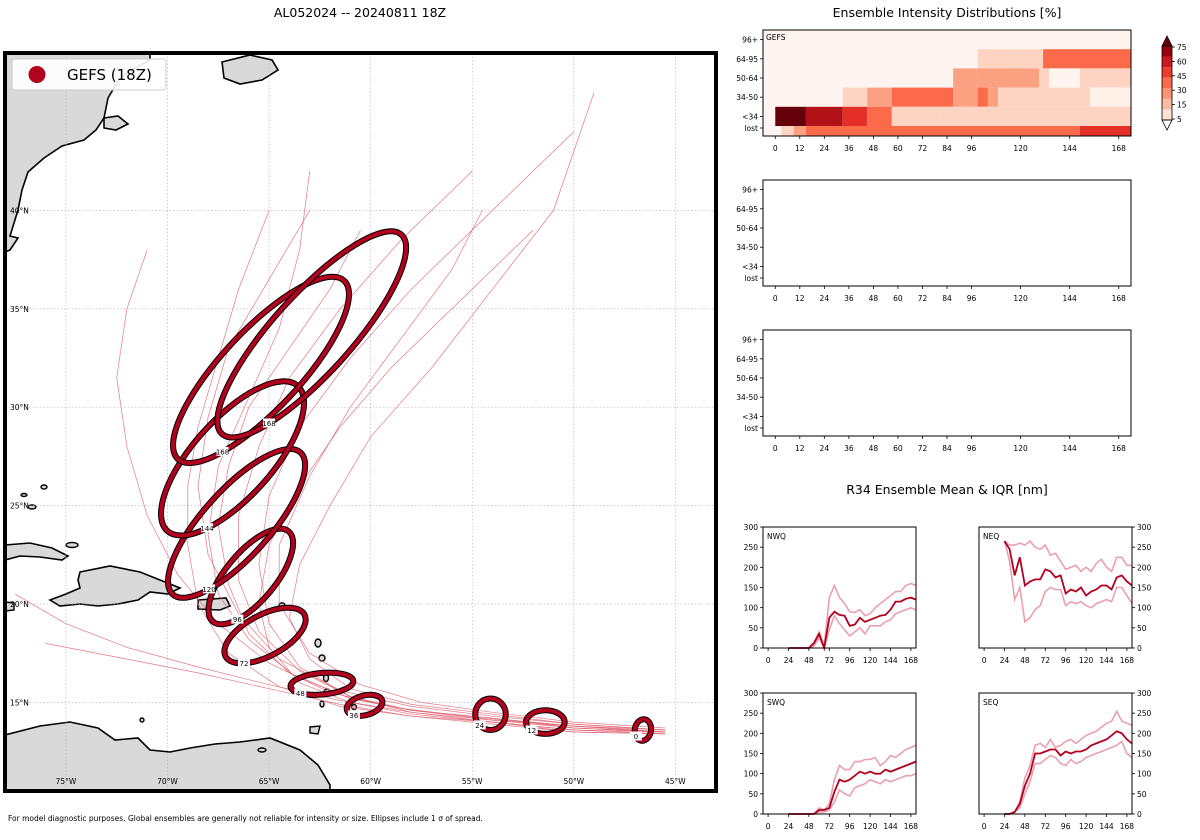 Image resolution: width=1200 pixels, height=840 pixels. I want to click on map-lat-tick-label: 20°N, so click(19, 604).